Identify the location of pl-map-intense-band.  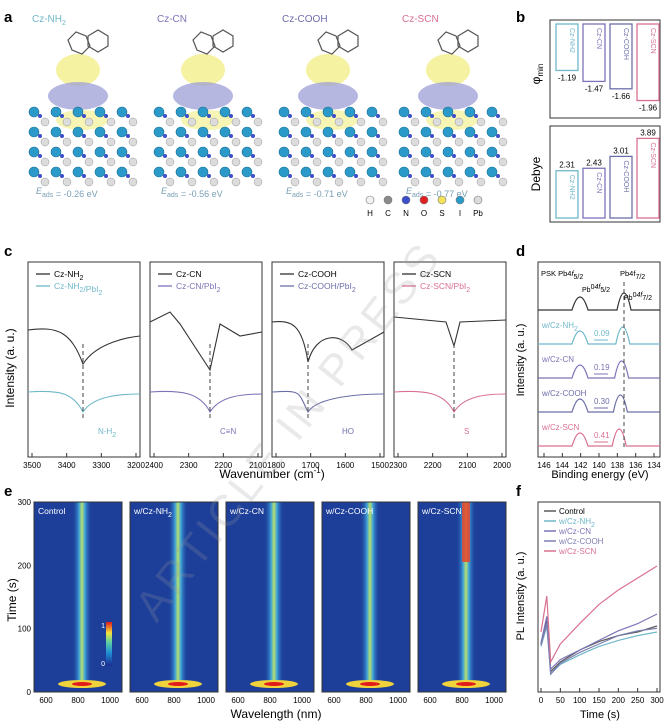
(466, 532).